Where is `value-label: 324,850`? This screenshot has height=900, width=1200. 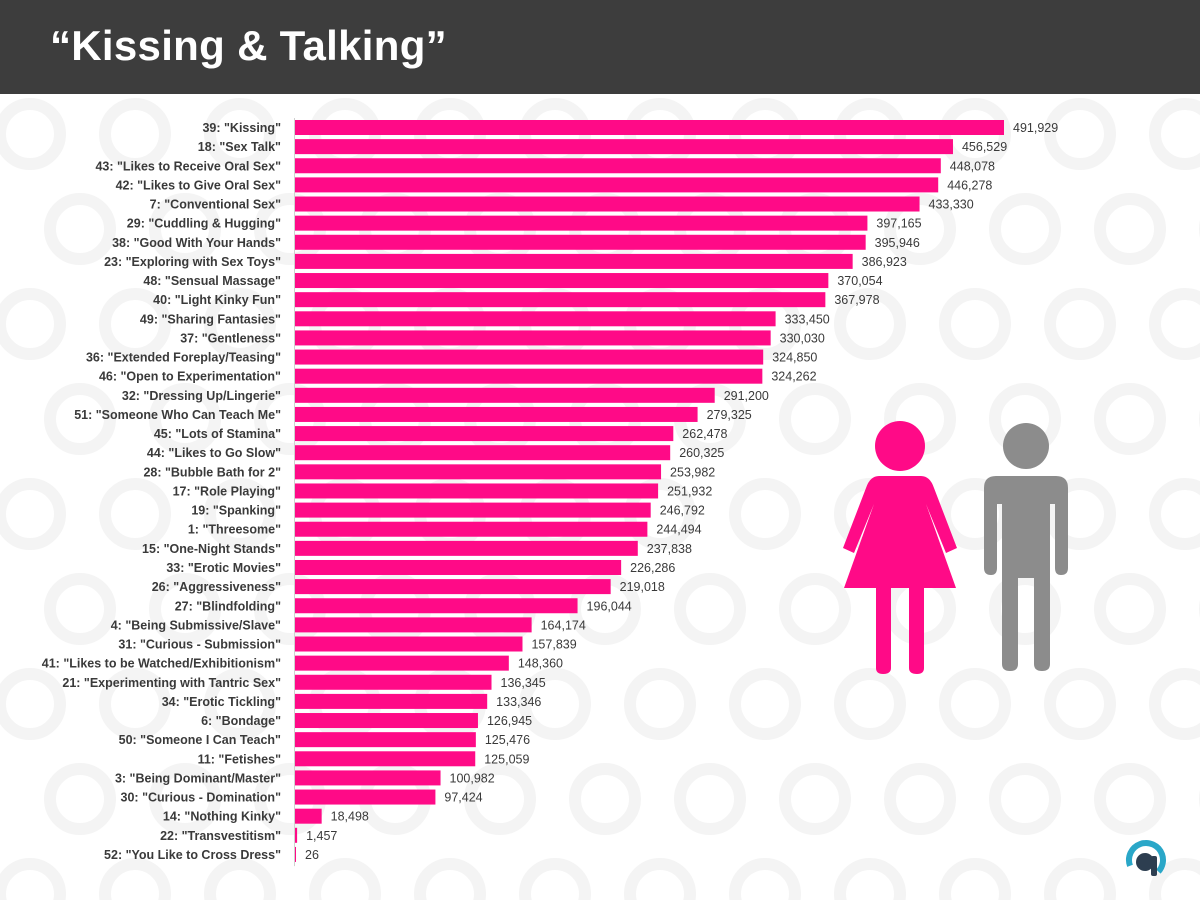 value-label: 324,850 is located at coordinates (794, 358).